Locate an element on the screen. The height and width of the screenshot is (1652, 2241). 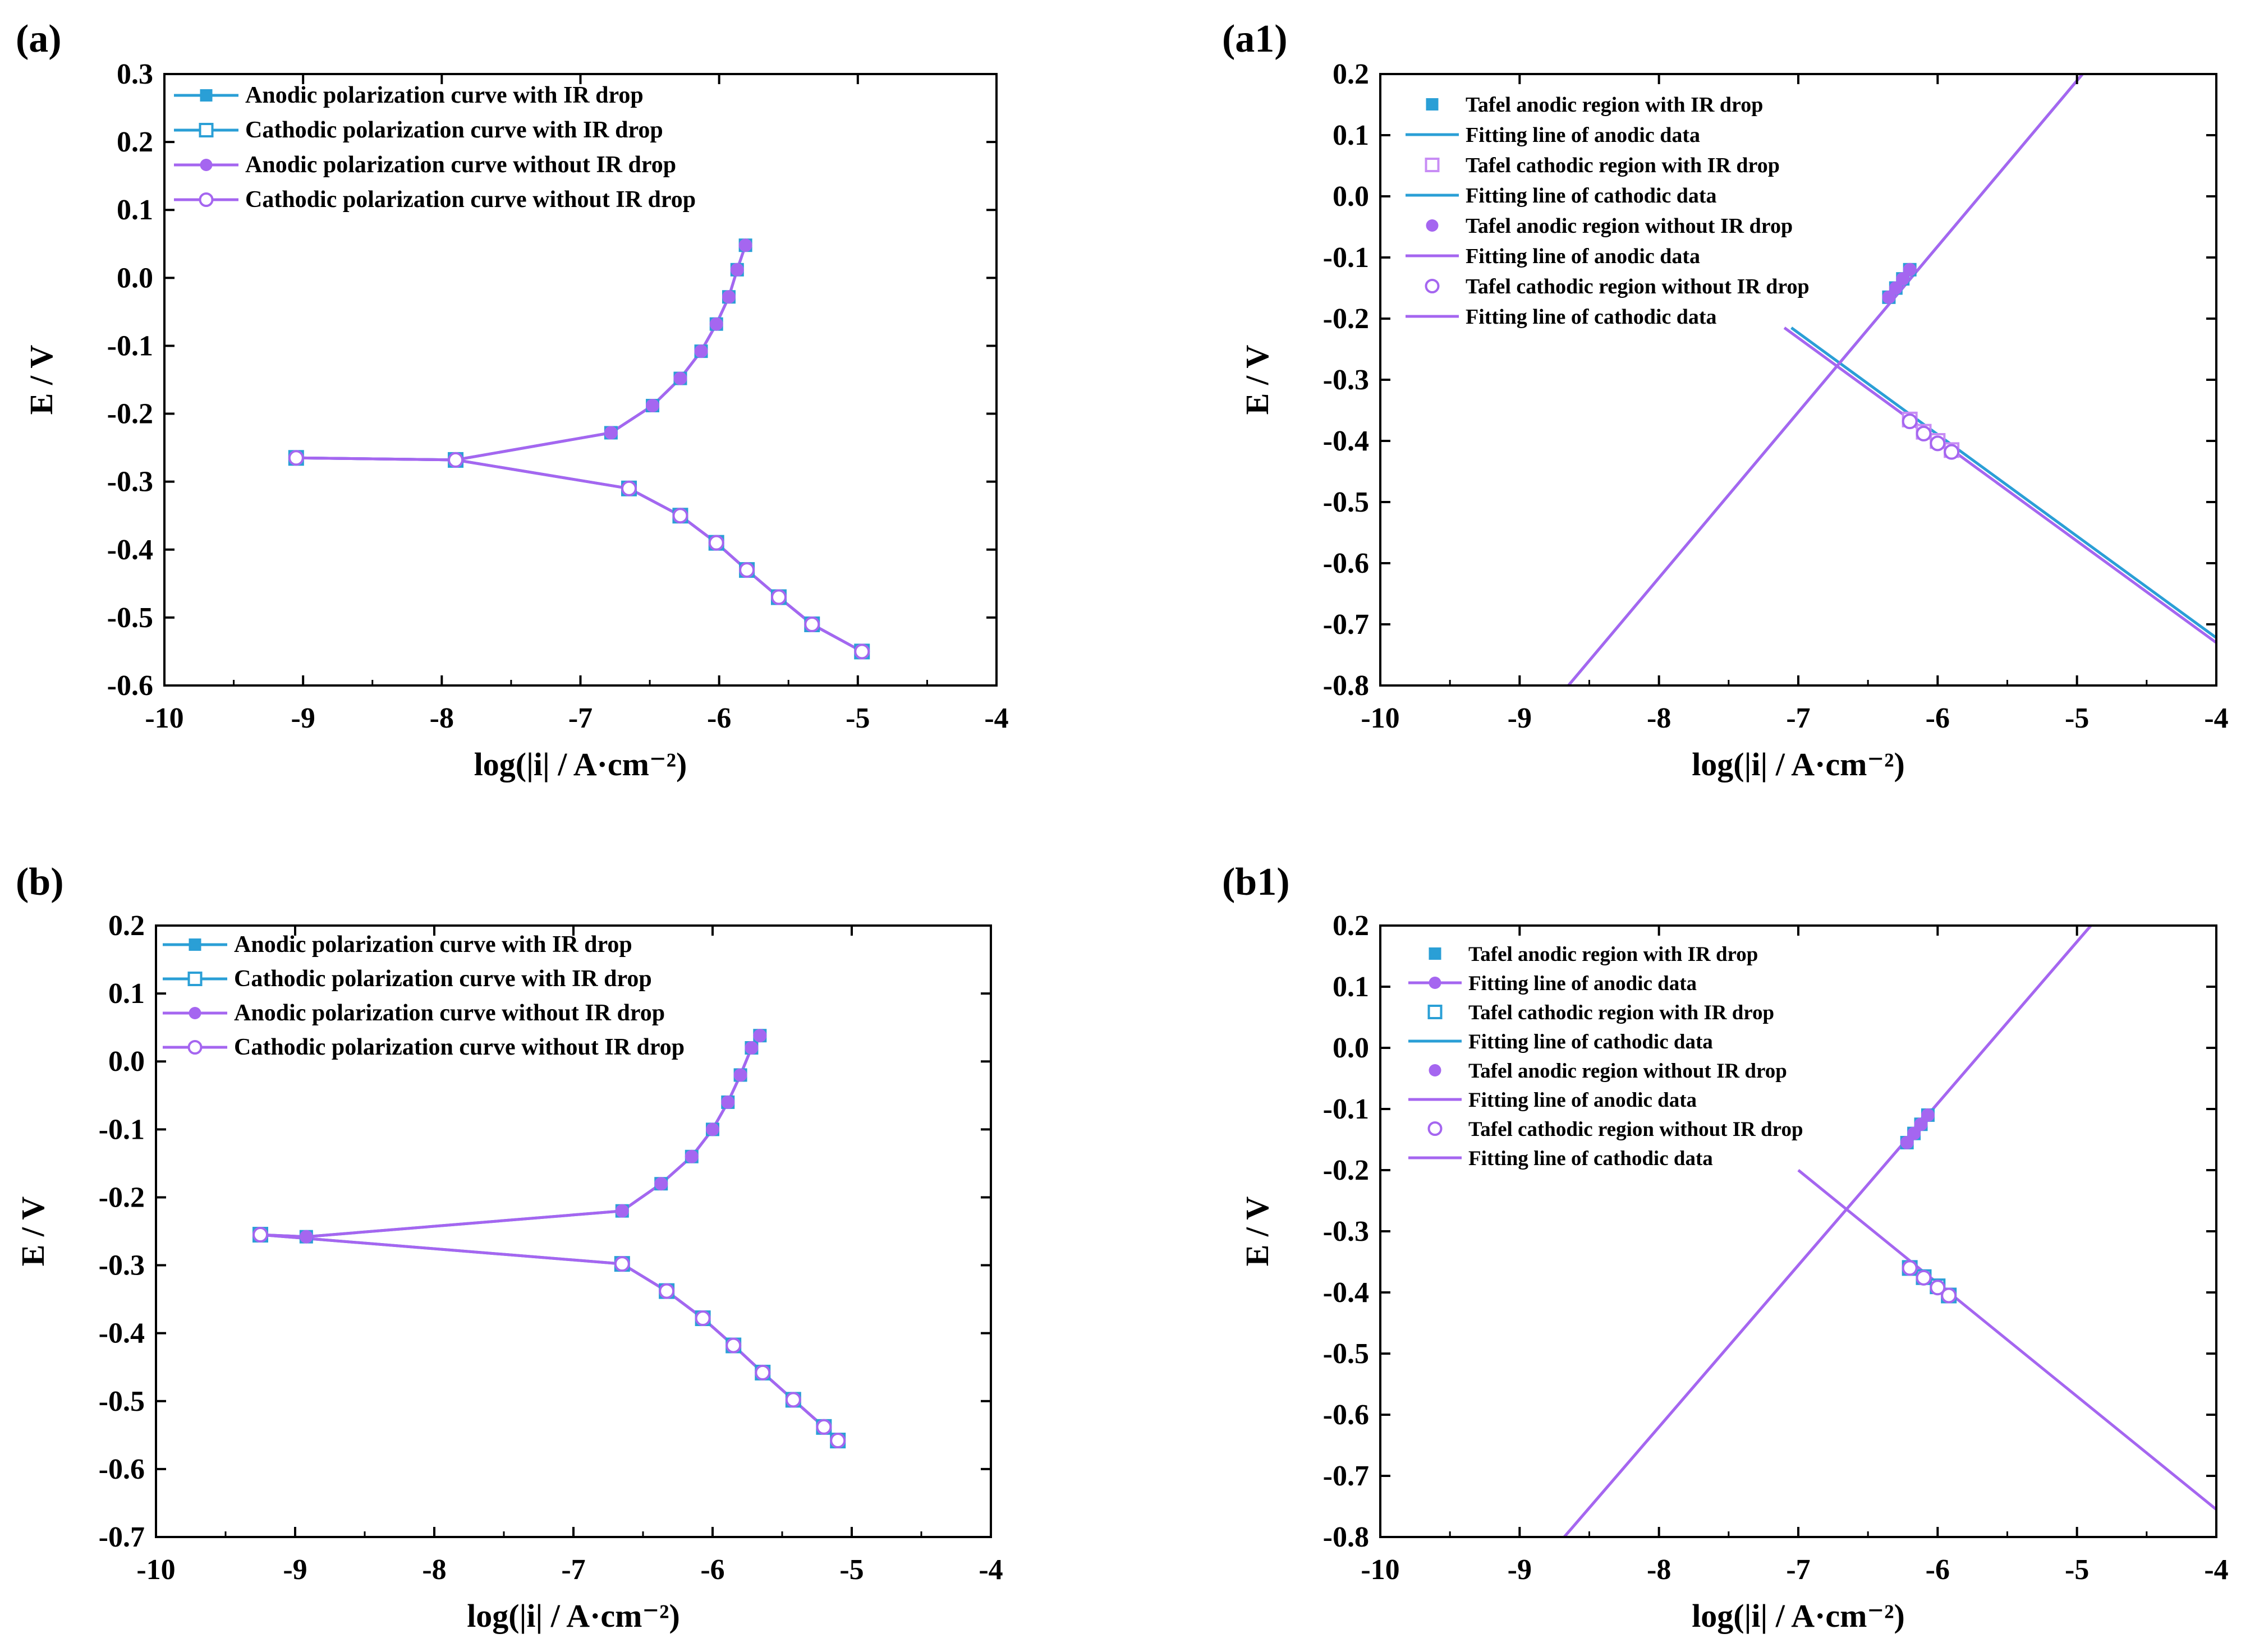
legend-label: Tafel anodic region with IR drop is located at coordinates (1613, 955).